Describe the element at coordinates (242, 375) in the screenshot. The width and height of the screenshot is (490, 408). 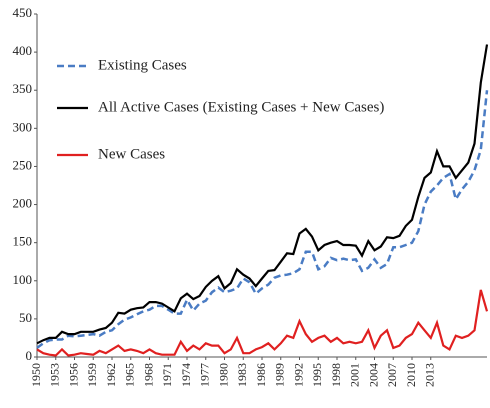
I see `x-tick-label: 1983` at that location.